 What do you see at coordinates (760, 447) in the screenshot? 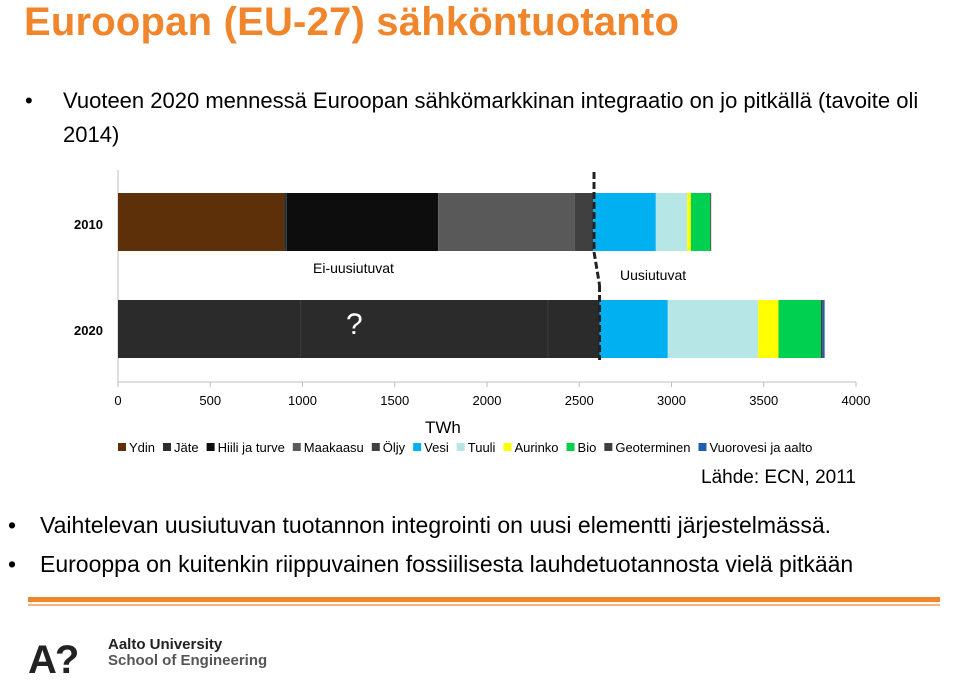
I see `legend-label: Vuorovesi ja aalto` at bounding box center [760, 447].